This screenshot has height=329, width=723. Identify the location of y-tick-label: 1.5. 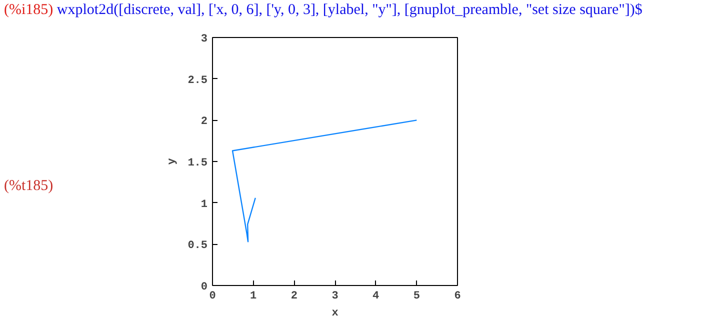
(198, 164).